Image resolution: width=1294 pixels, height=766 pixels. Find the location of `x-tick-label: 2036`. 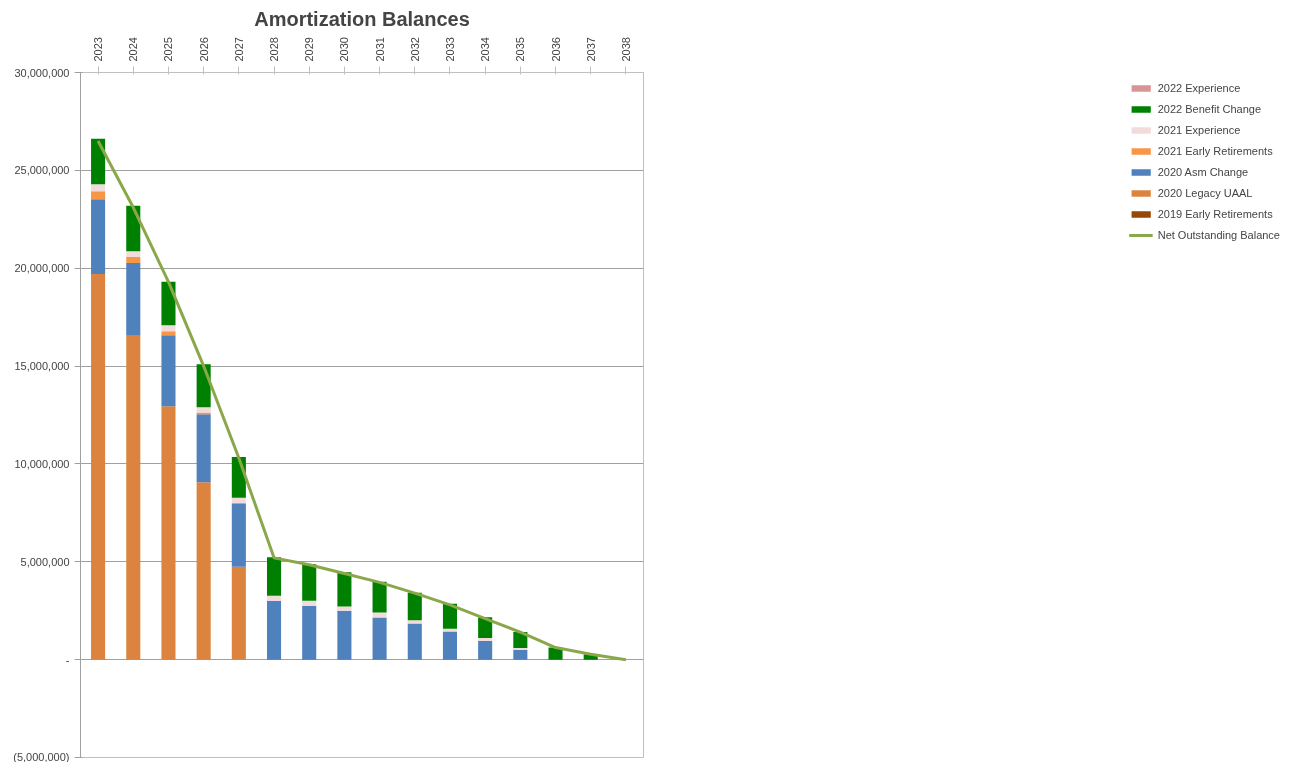

x-tick-label: 2036 is located at coordinates (555, 49).